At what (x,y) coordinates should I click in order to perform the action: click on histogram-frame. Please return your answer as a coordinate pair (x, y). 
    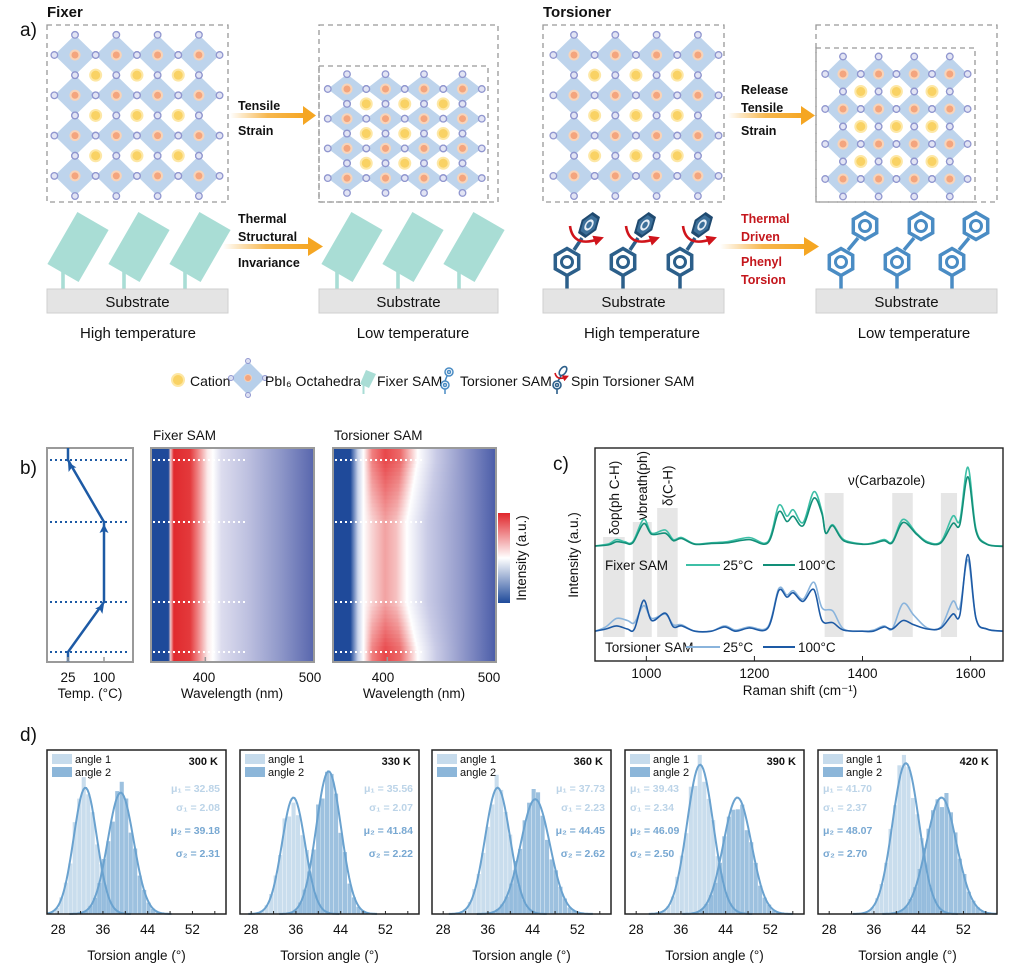
    Looking at the image, I should click on (329, 832).